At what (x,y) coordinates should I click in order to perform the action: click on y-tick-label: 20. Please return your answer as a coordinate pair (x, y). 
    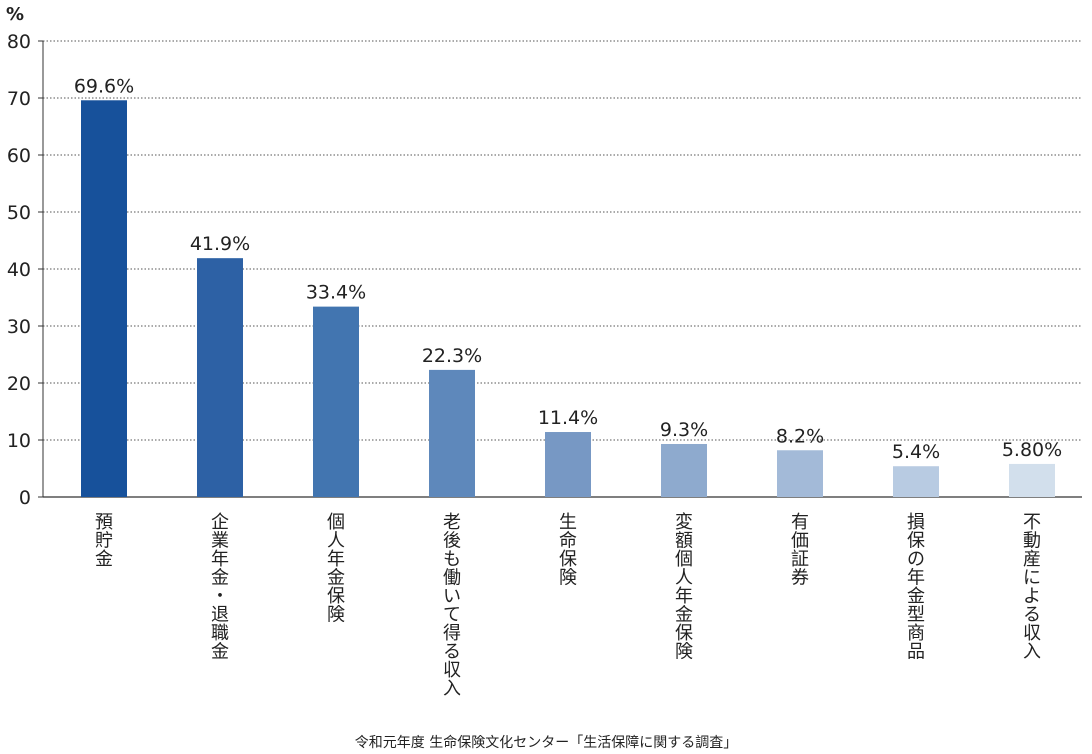
    Looking at the image, I should click on (19, 384).